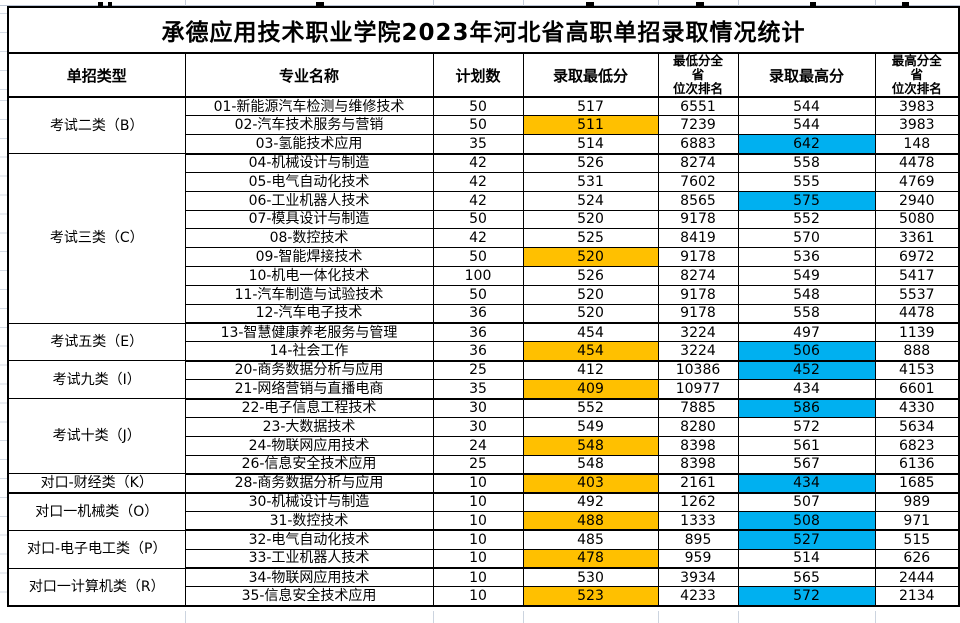  Describe the element at coordinates (806, 351) in the screenshot. I see `max-score-cell: 506` at that location.